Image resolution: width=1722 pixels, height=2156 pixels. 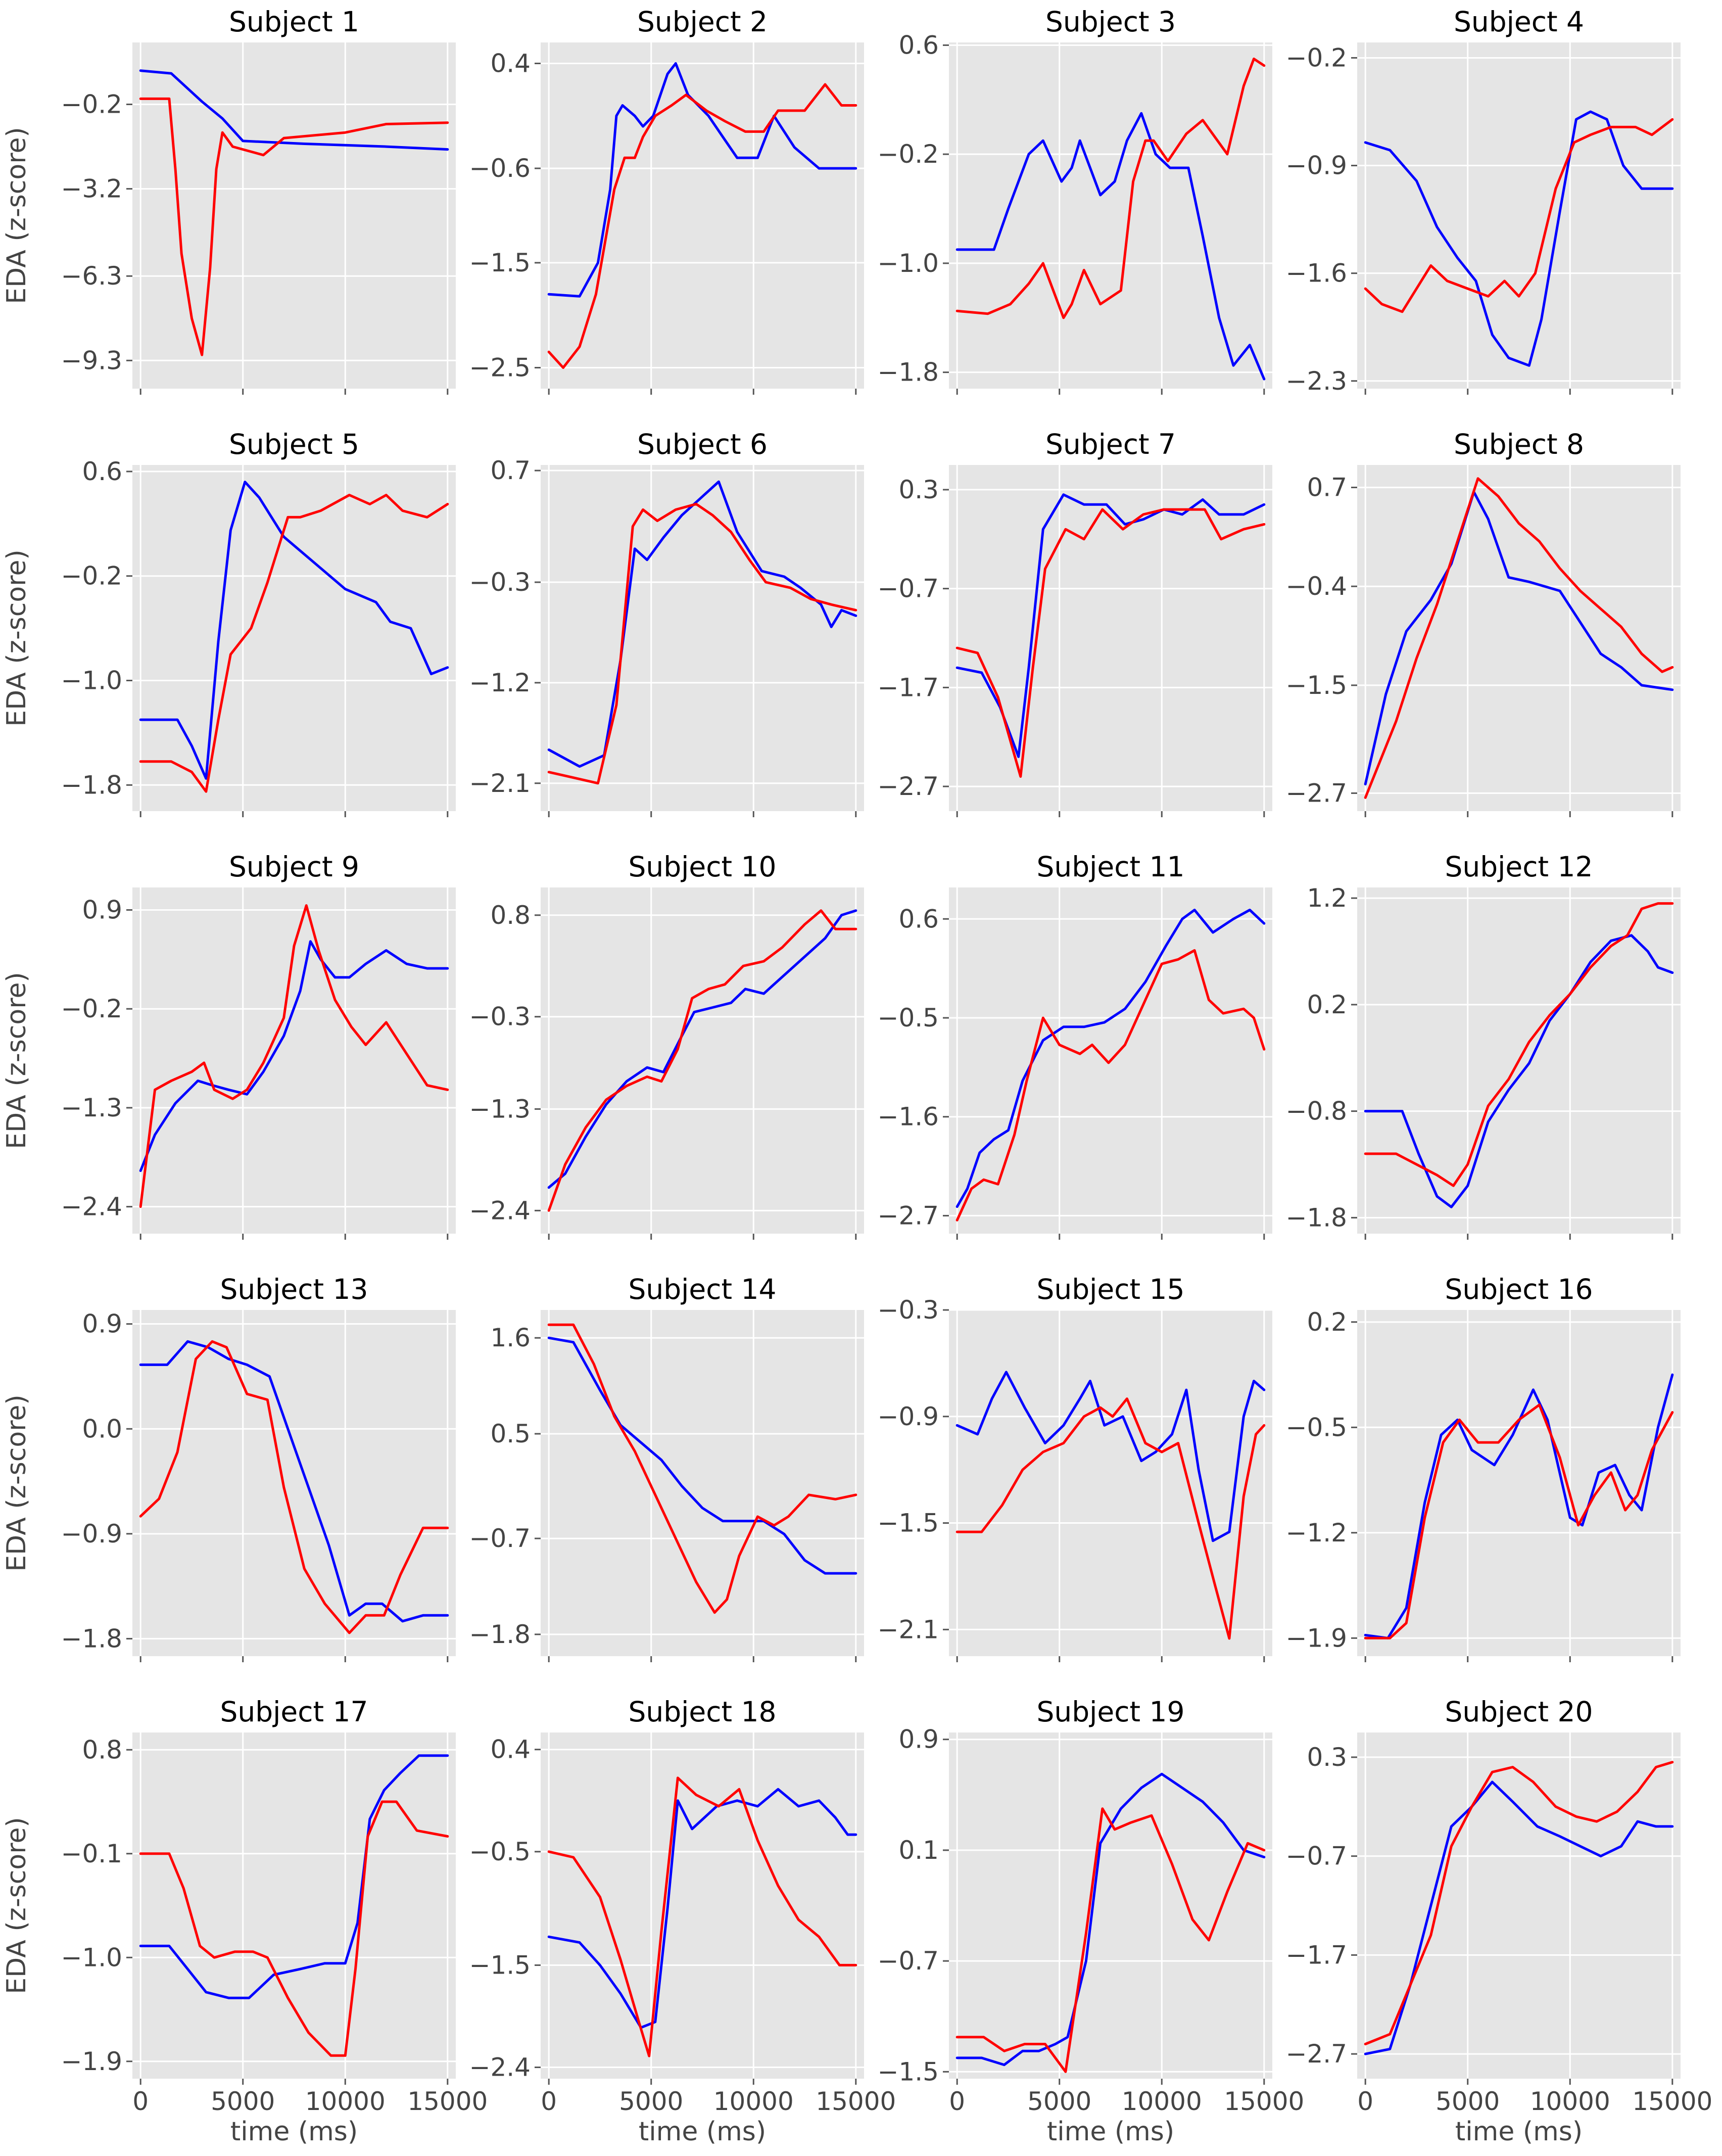 I want to click on y-tick-label: 0.2, so click(x=1327, y=1322).